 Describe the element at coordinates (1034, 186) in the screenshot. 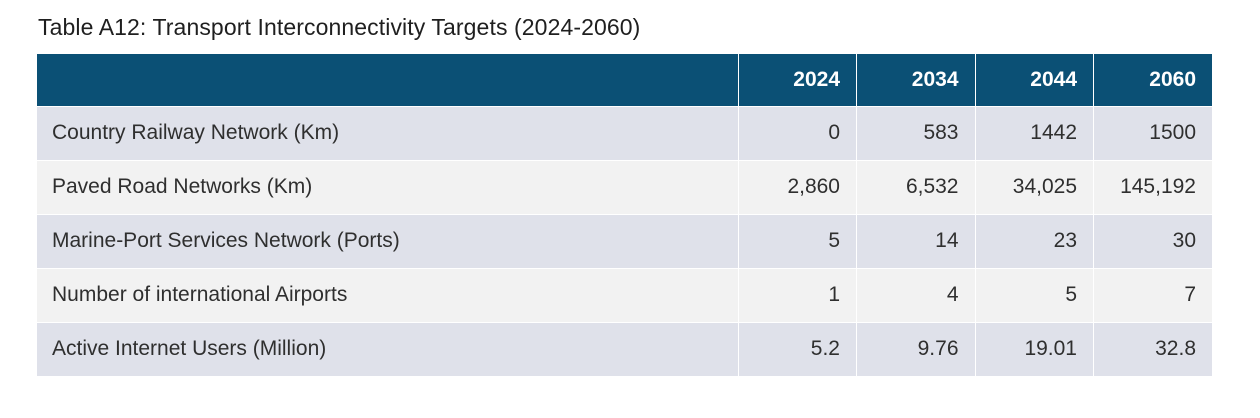

I see `table-cell: 34,025` at that location.